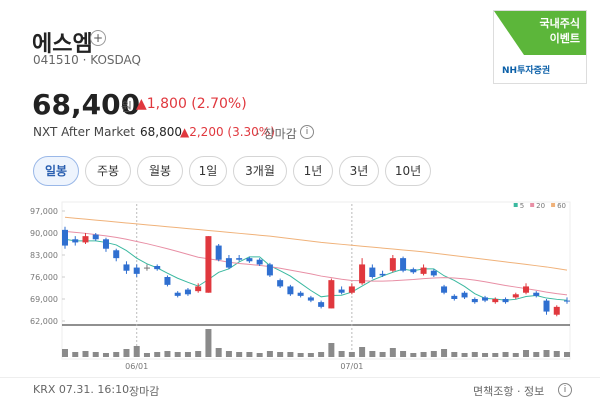 This screenshot has height=400, width=600. I want to click on moving-average-line, so click(316, 243).